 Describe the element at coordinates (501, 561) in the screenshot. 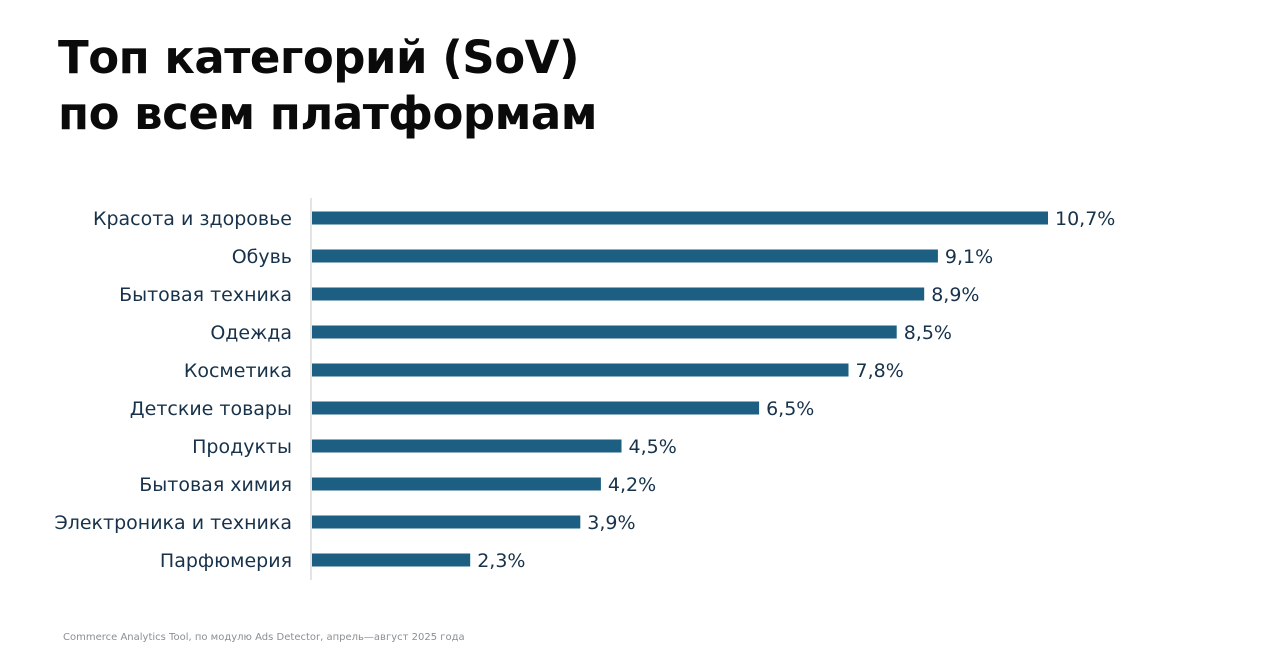

I see `value-label: 2,3%` at that location.